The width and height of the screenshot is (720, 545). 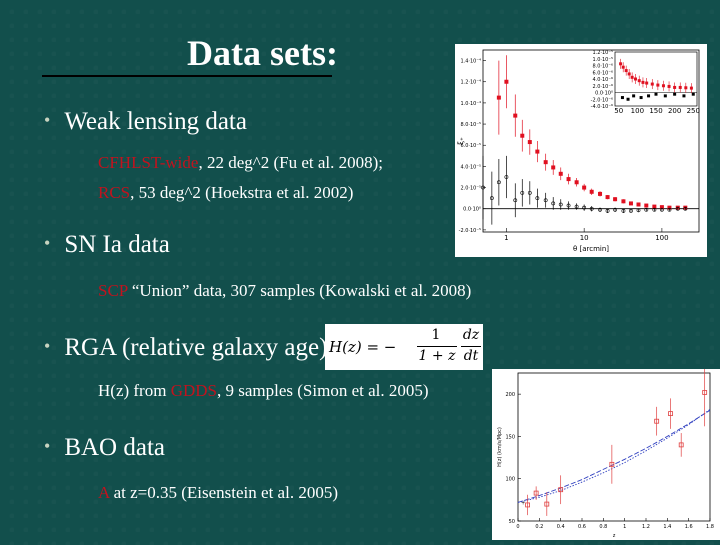 What do you see at coordinates (323, 390) in the screenshot?
I see `dataset-detail: , 9 samples (Simon et al. 2005)` at bounding box center [323, 390].